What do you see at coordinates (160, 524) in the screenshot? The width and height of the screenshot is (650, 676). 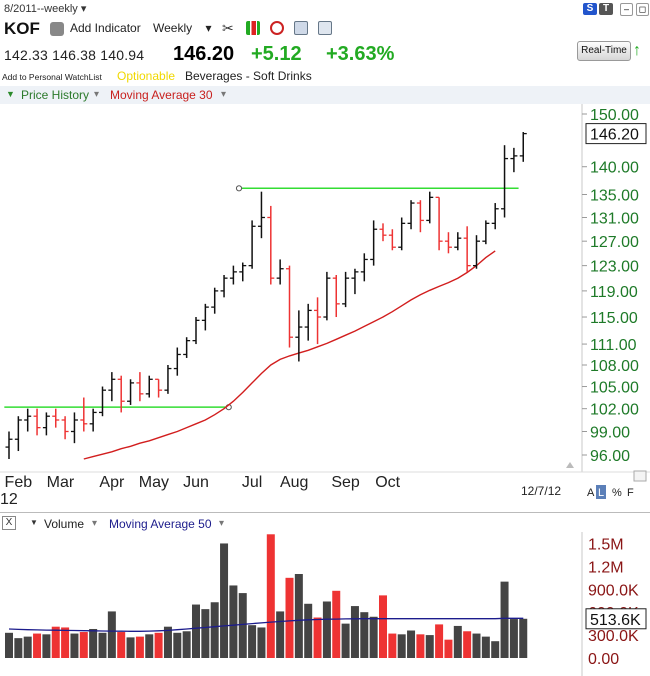 I see `ma50-legend: Moving Average 50` at bounding box center [160, 524].